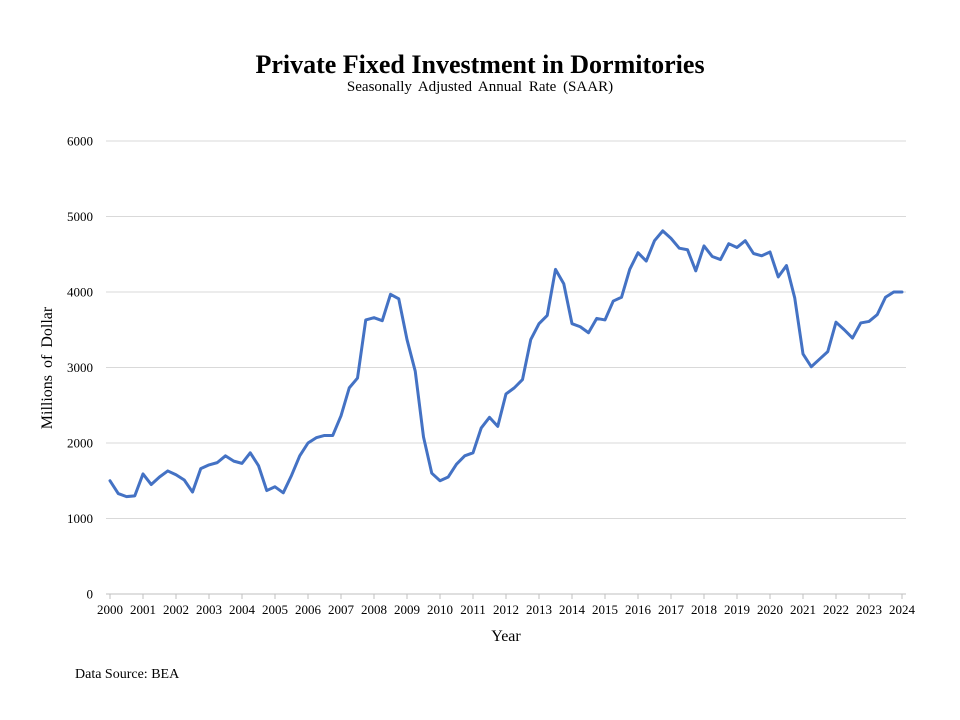  I want to click on x-tick-label: 2001, so click(143, 609).